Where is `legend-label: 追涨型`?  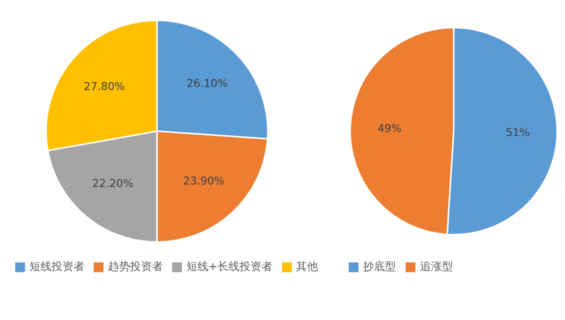
legend-label: 追涨型 is located at coordinates (436, 267).